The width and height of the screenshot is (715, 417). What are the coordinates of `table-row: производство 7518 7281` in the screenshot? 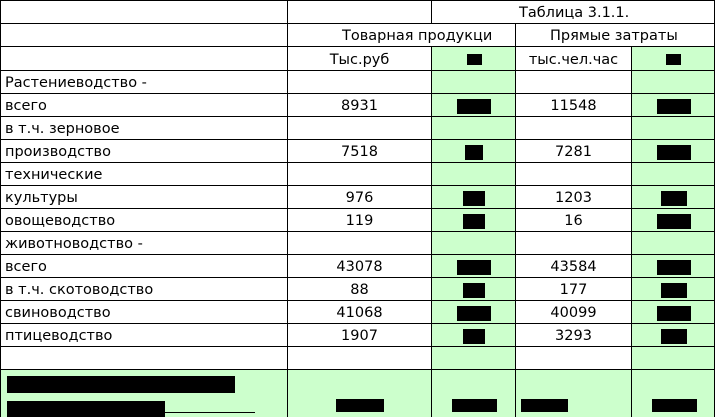 It's located at (357, 151).